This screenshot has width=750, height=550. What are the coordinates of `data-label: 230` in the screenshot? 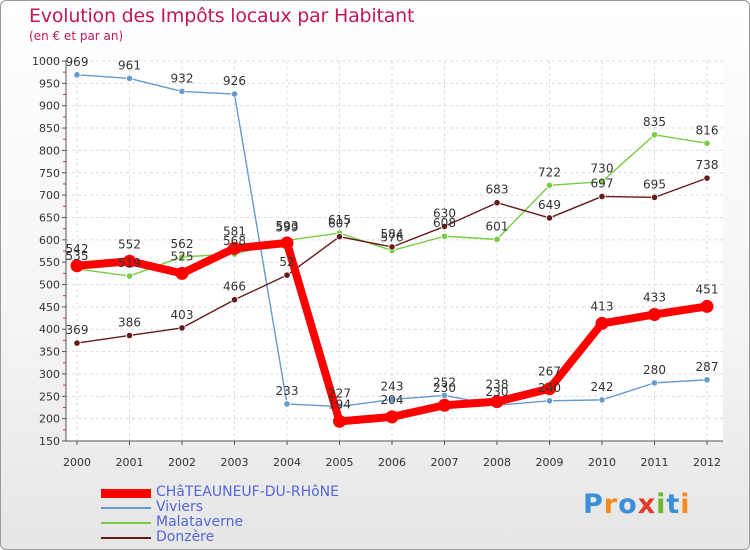 It's located at (444, 388).